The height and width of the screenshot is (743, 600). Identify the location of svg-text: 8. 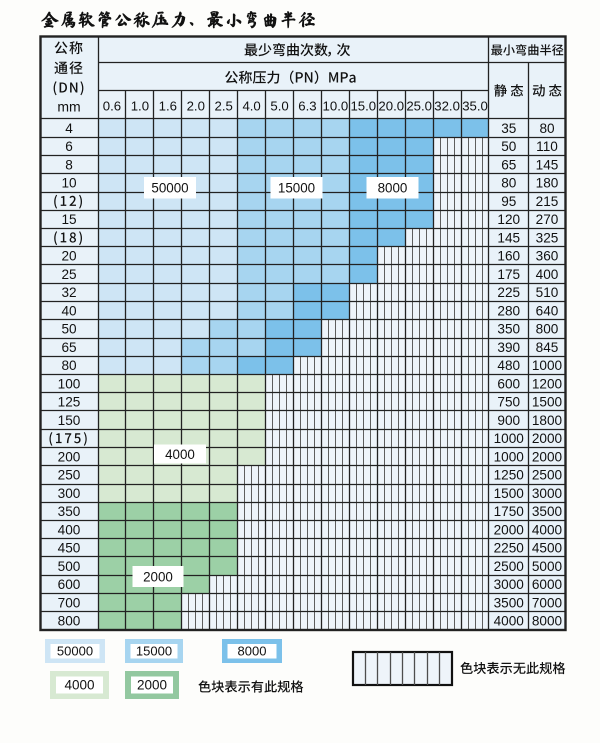
(69, 164).